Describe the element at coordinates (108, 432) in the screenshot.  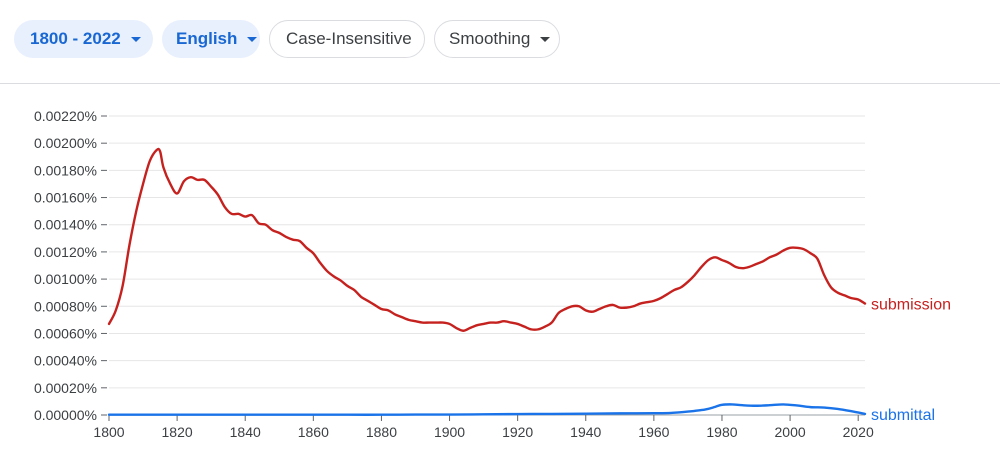
I see `x-tick-label: 1800` at that location.